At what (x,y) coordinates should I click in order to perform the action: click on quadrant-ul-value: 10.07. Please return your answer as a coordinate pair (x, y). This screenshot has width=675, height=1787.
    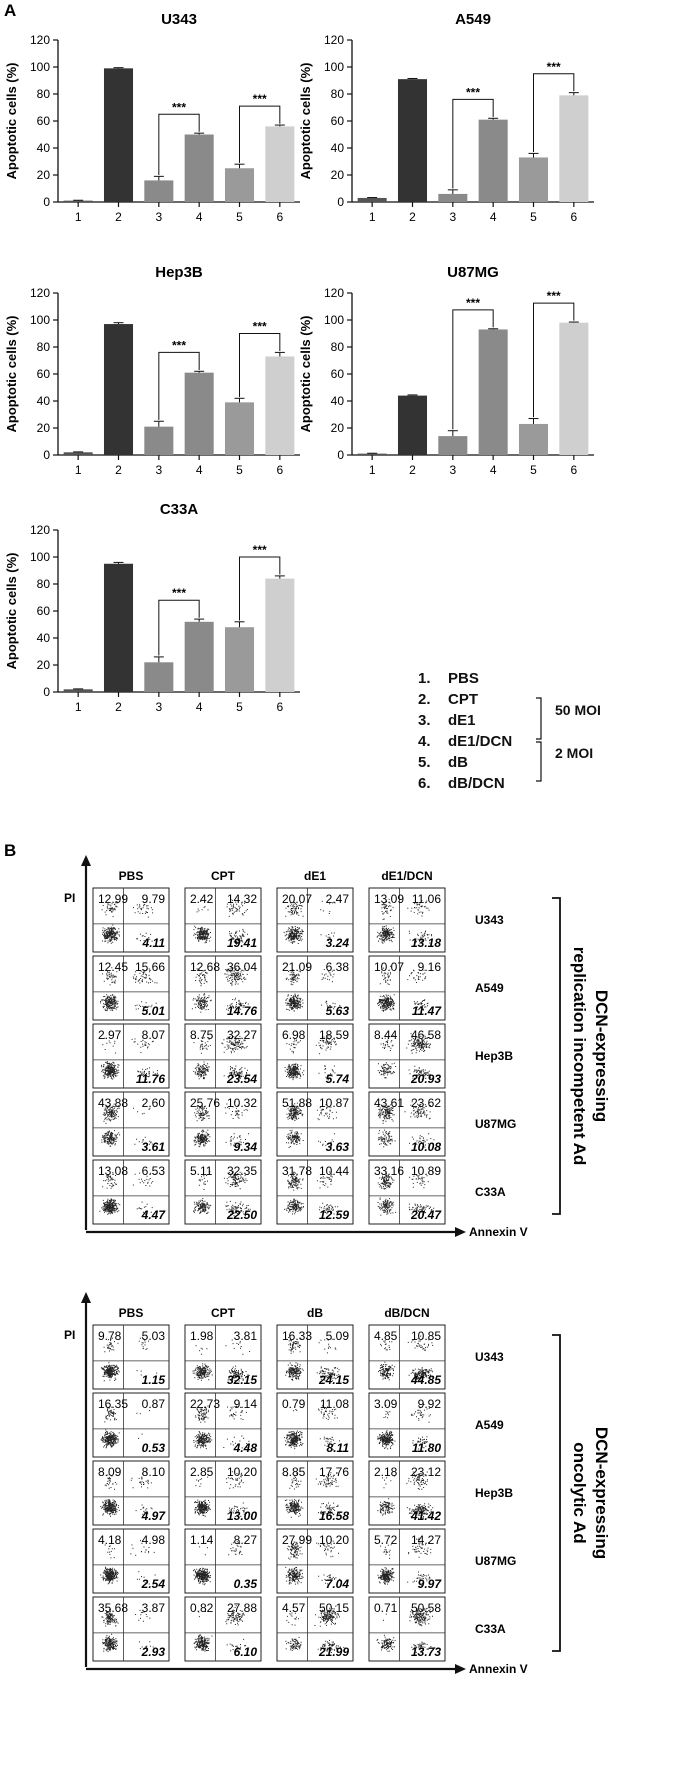
    Looking at the image, I should click on (389, 967).